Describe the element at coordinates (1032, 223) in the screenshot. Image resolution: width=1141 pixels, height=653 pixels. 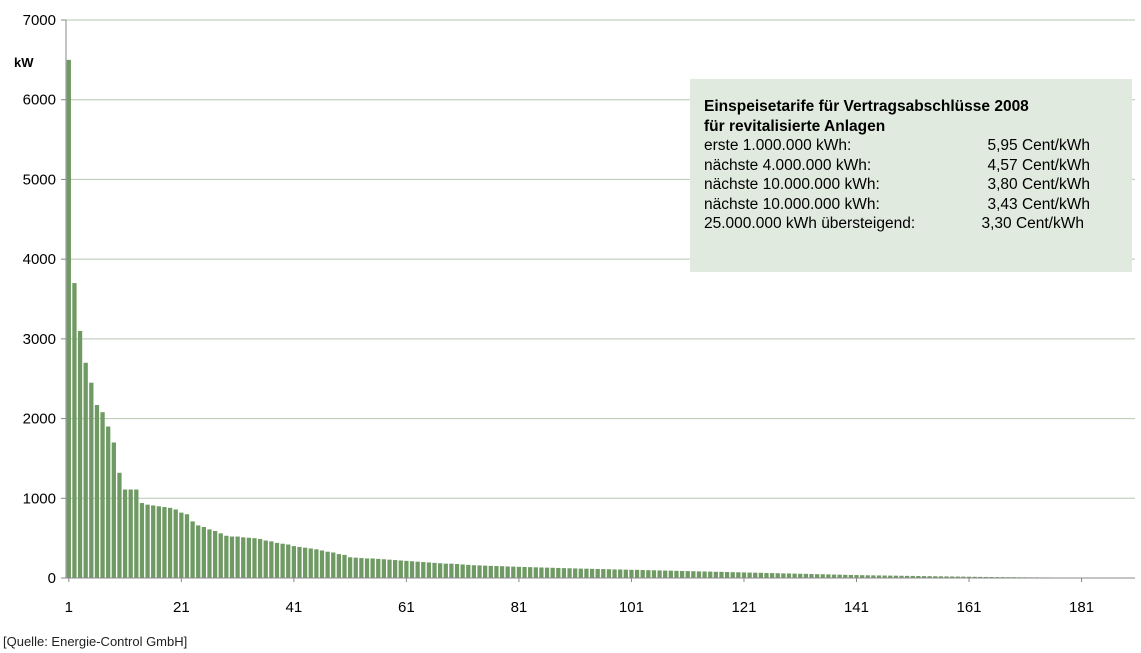
I see `tariff-row-value: 3,30 Cent/kWh` at that location.